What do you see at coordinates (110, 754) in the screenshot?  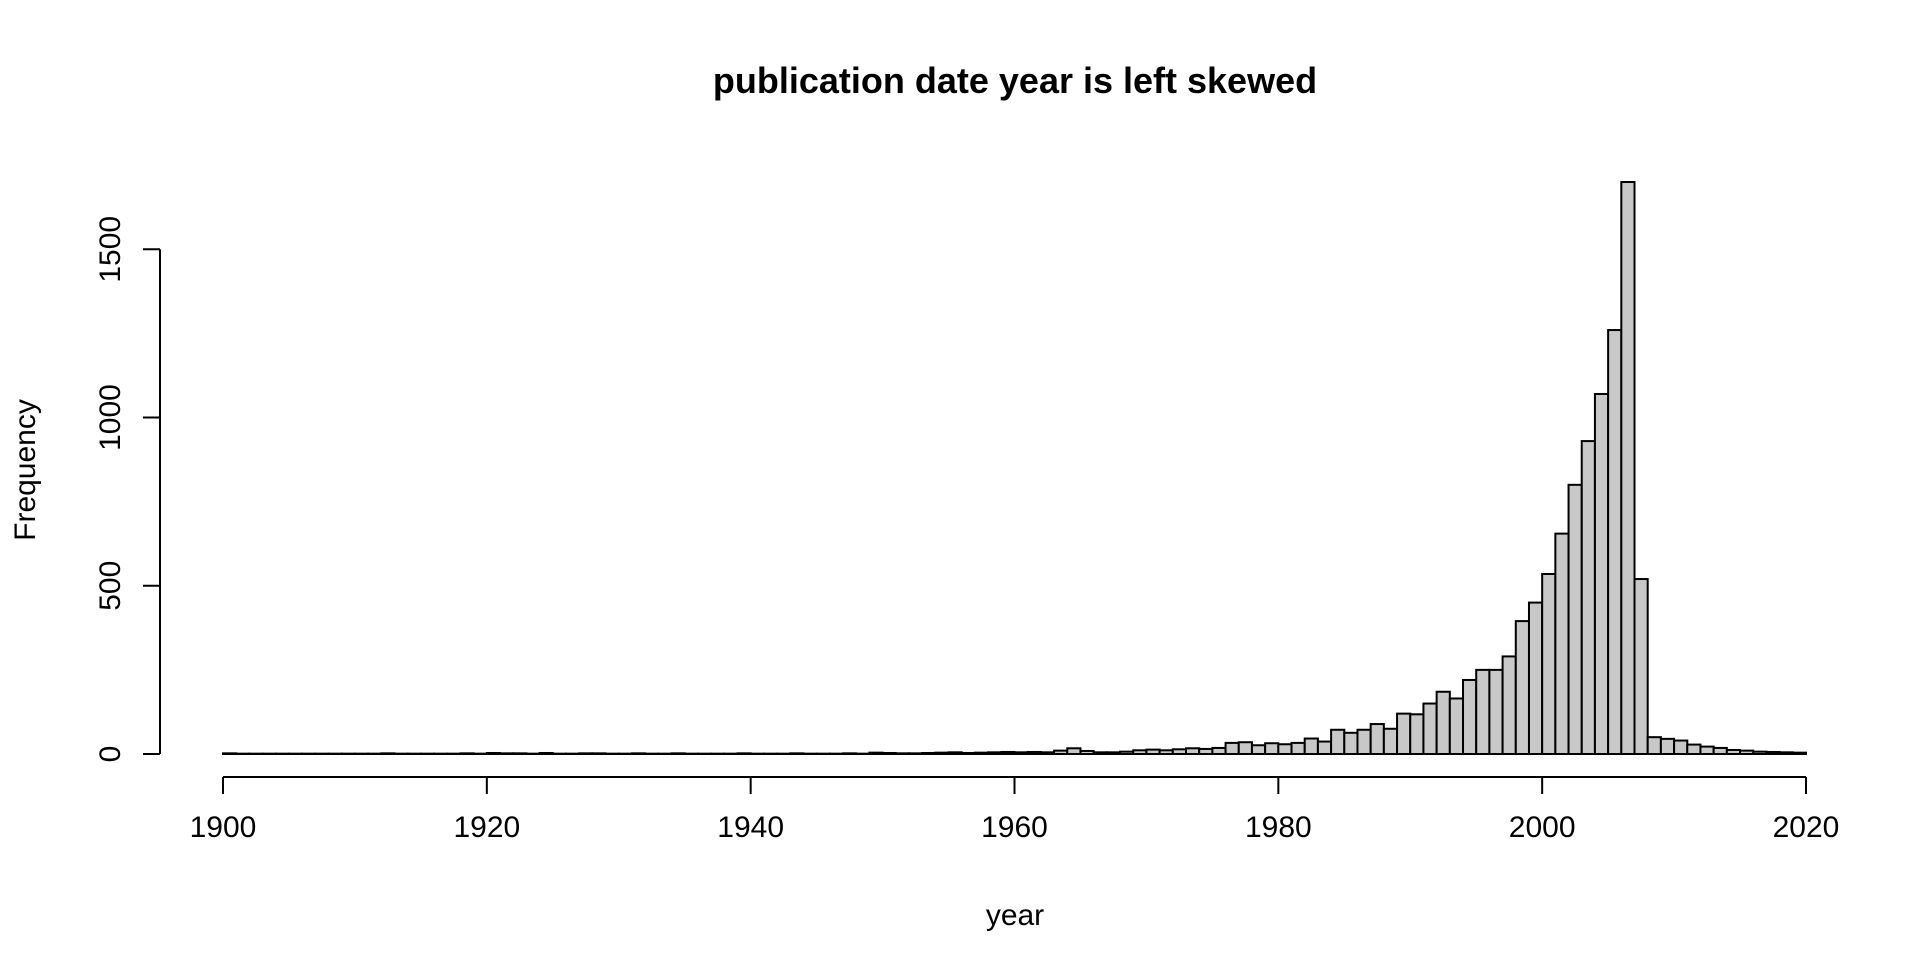 I see `y-tick-label: 0` at bounding box center [110, 754].